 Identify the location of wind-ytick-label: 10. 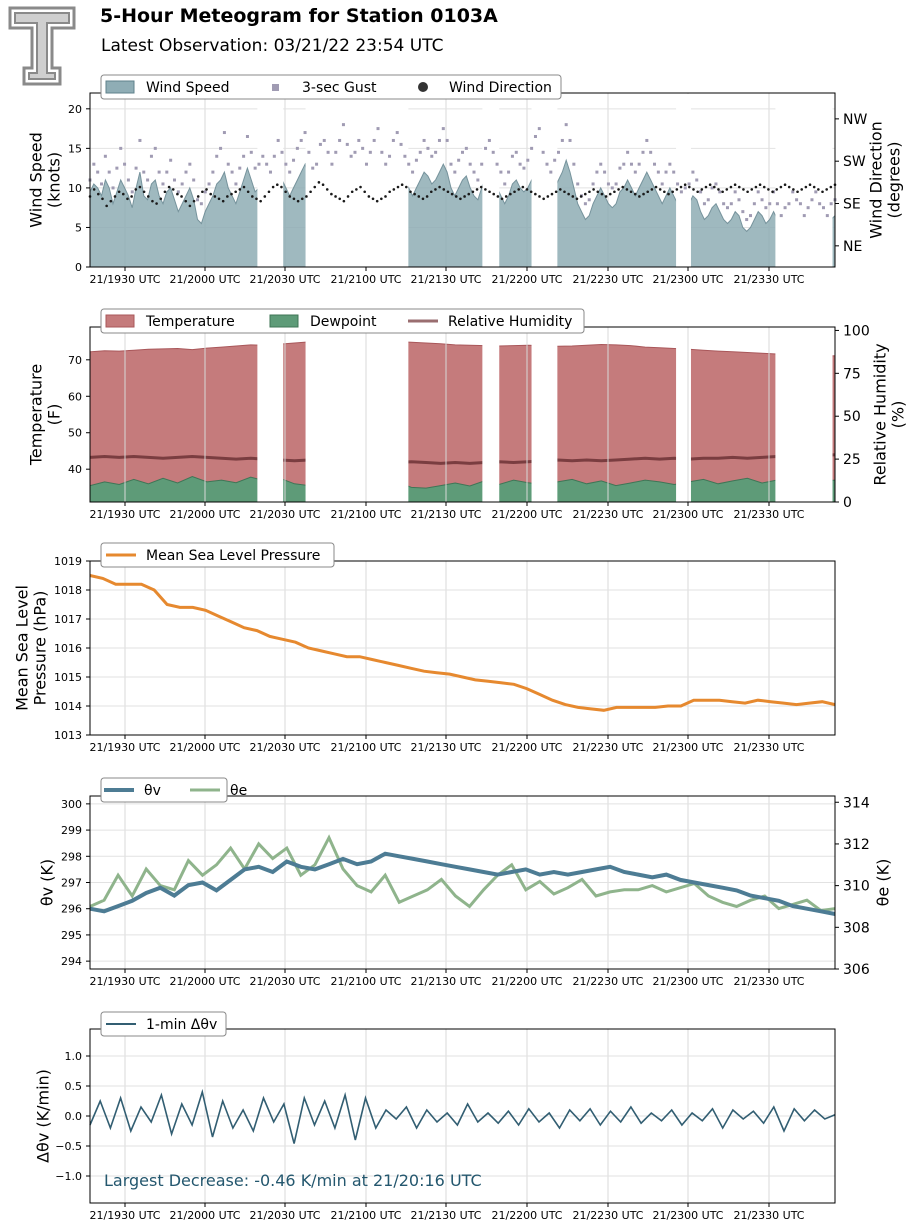
(75, 188).